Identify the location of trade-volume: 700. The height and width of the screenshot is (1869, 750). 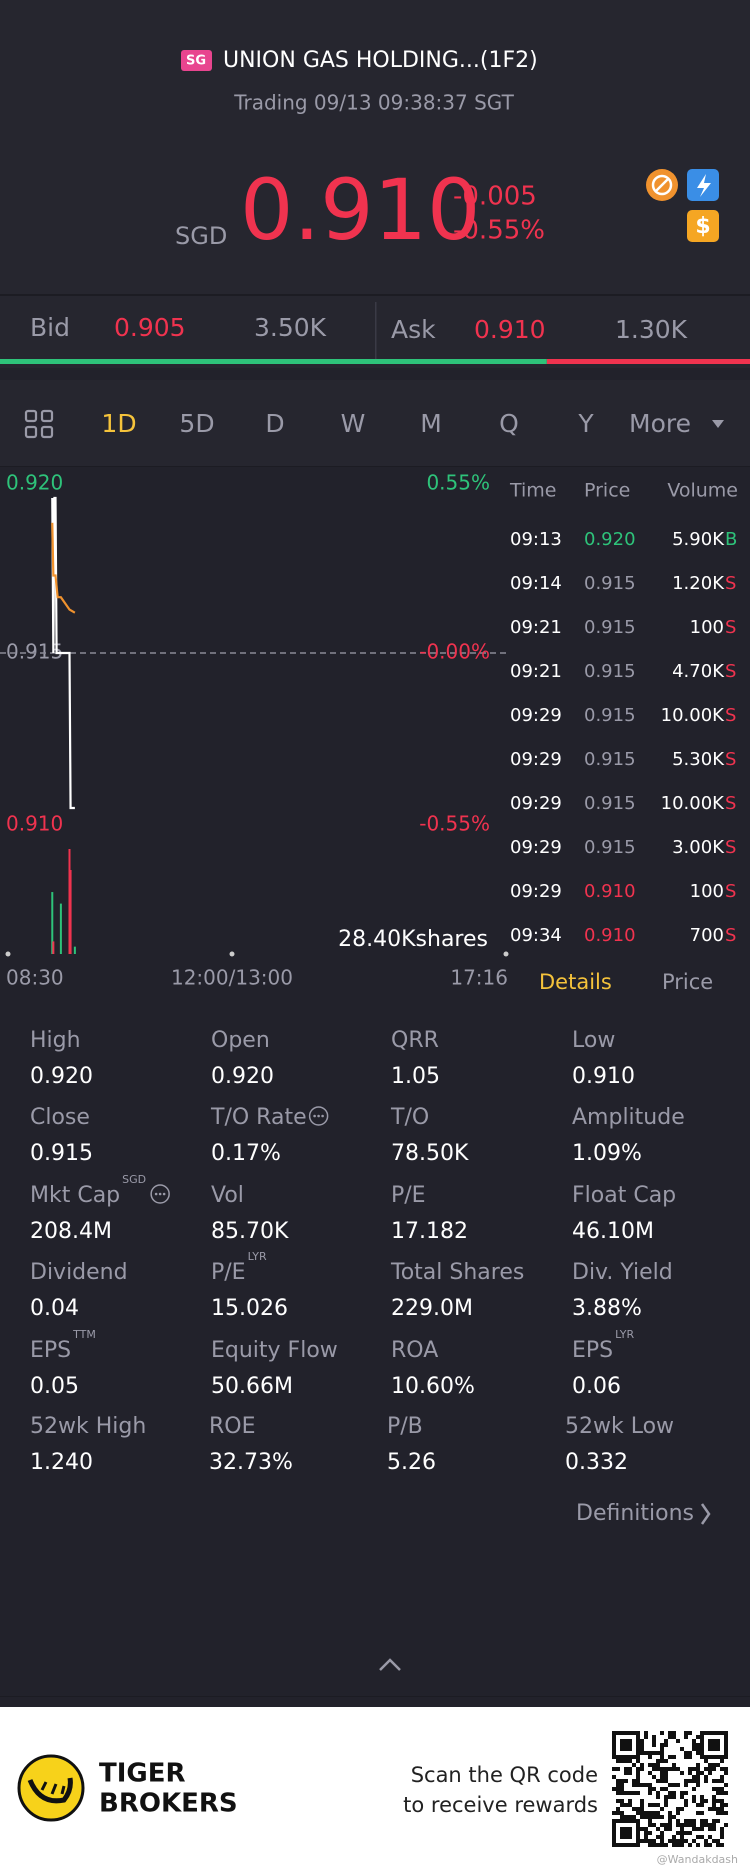
(707, 935).